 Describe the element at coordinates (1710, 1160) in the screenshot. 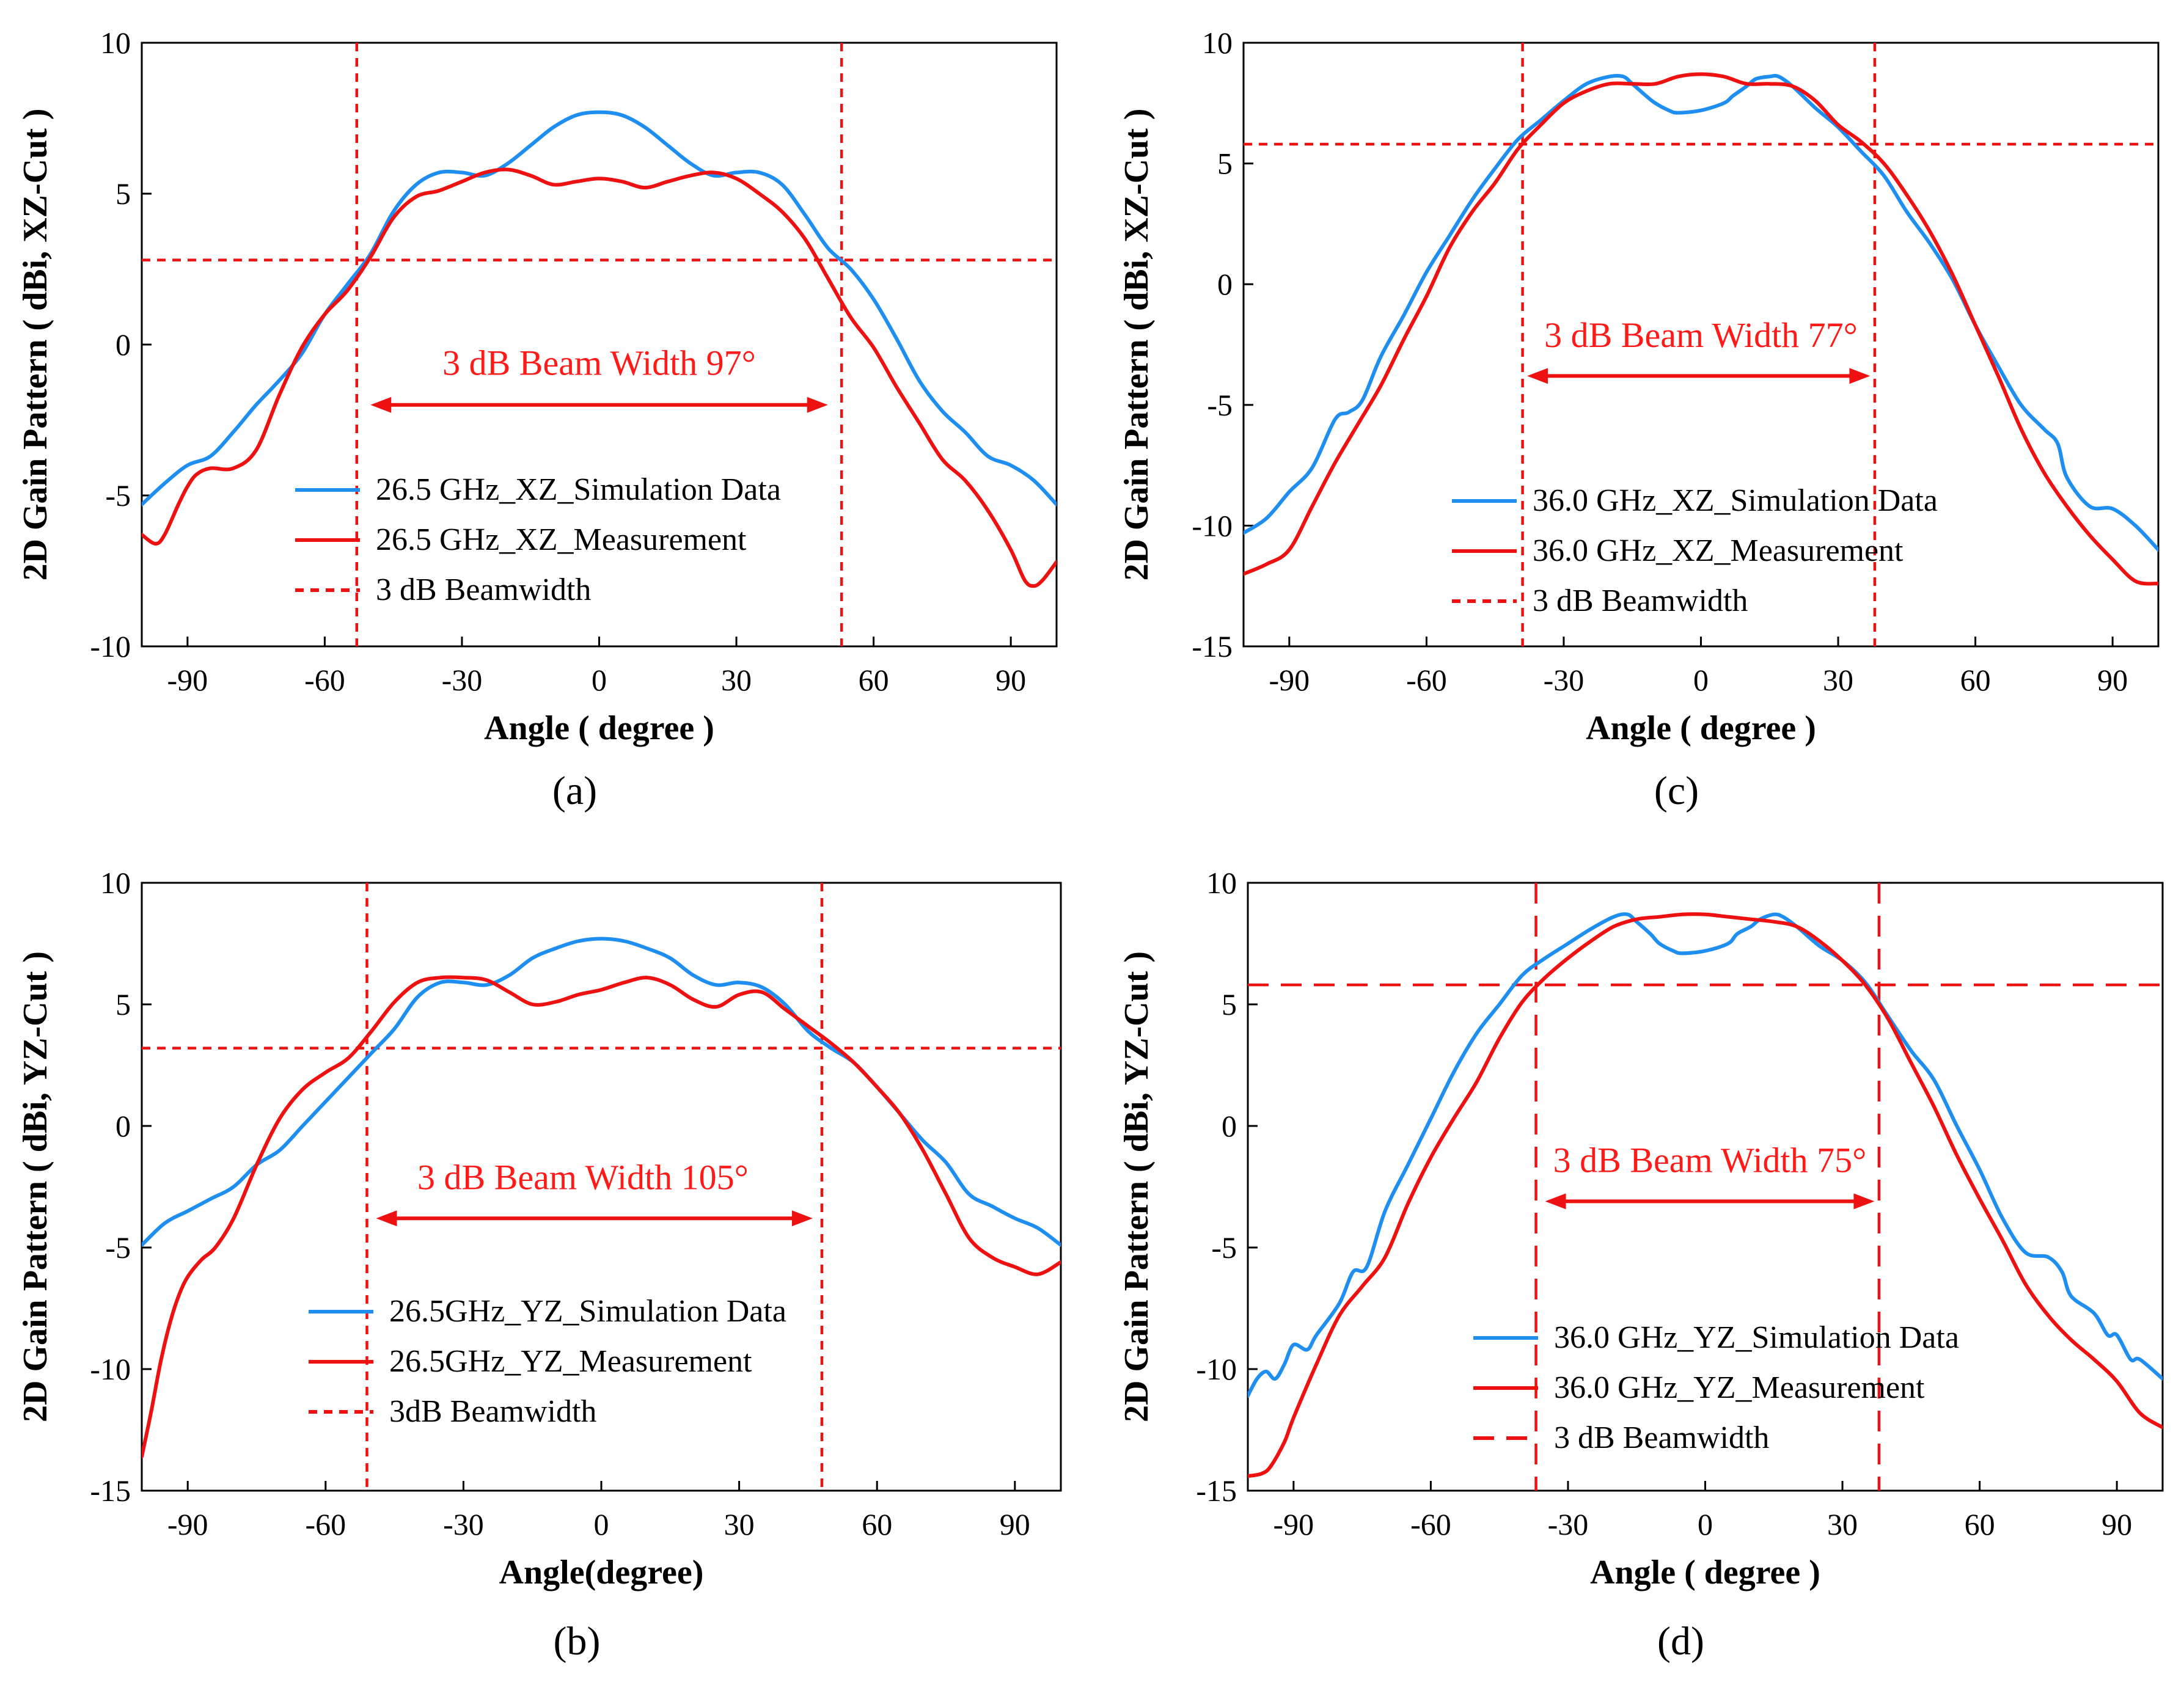

I see `beamwidth-annotation: 3 dB Beam Width 75°` at that location.